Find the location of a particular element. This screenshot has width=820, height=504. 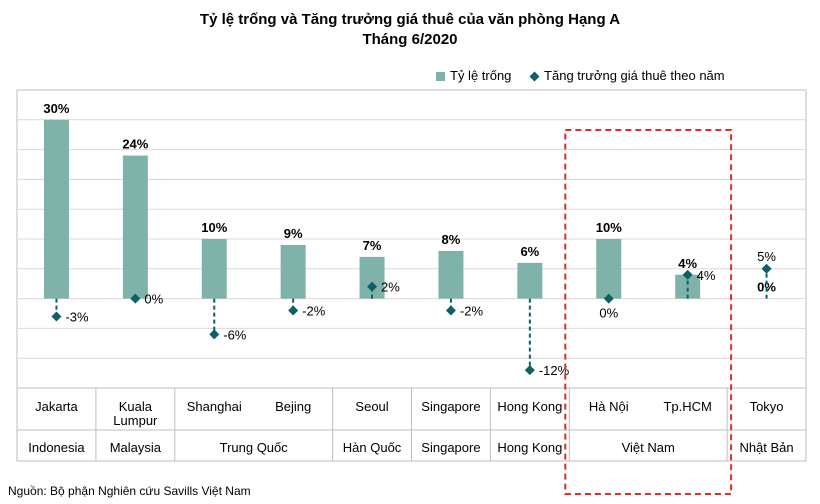

category-label: Jakarta is located at coordinates (56, 406).